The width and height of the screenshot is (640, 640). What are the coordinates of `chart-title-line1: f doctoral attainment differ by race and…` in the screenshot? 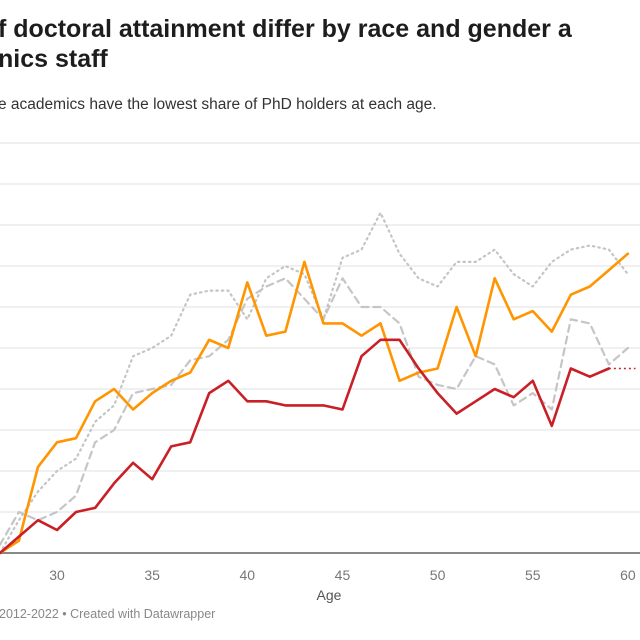 It's located at (286, 29).